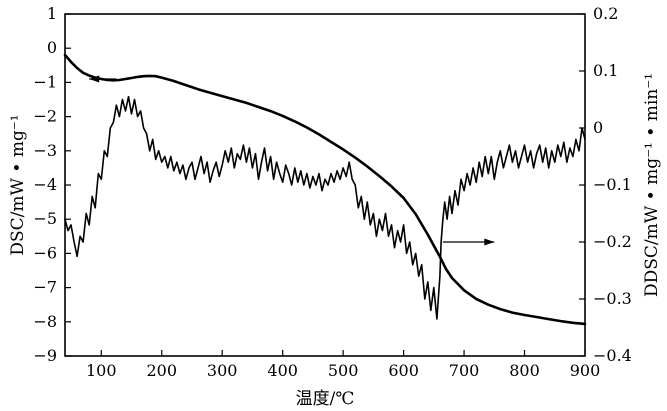  I want to click on y-right-axis-title: DDSC/mW • mg⁻¹ • min⁻¹, so click(652, 185).